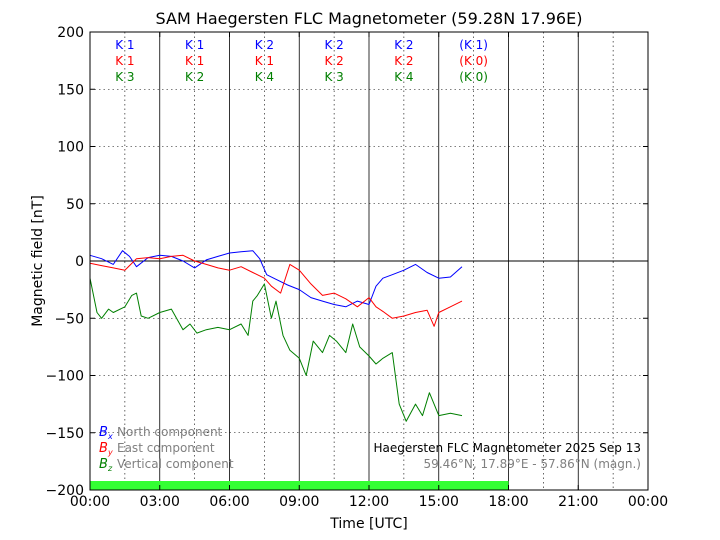  What do you see at coordinates (110, 436) in the screenshot?
I see `legend-subscript: x` at bounding box center [110, 436].